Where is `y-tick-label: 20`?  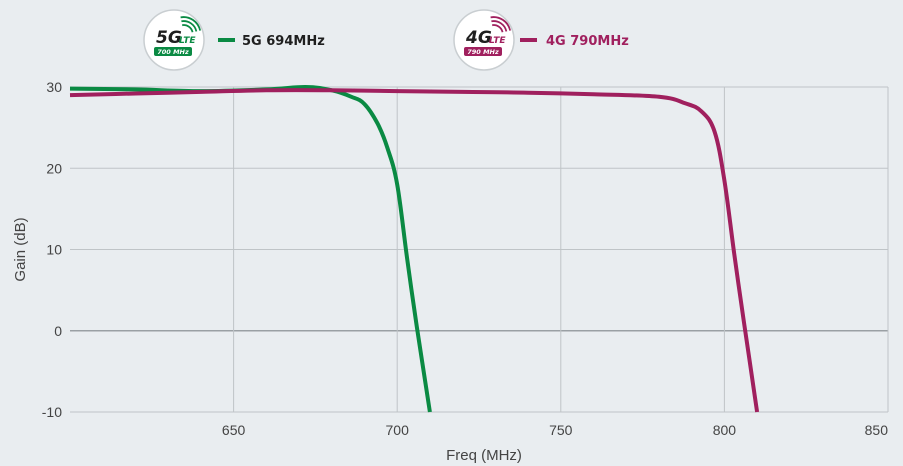
y-tick-label: 20 is located at coordinates (54, 168).